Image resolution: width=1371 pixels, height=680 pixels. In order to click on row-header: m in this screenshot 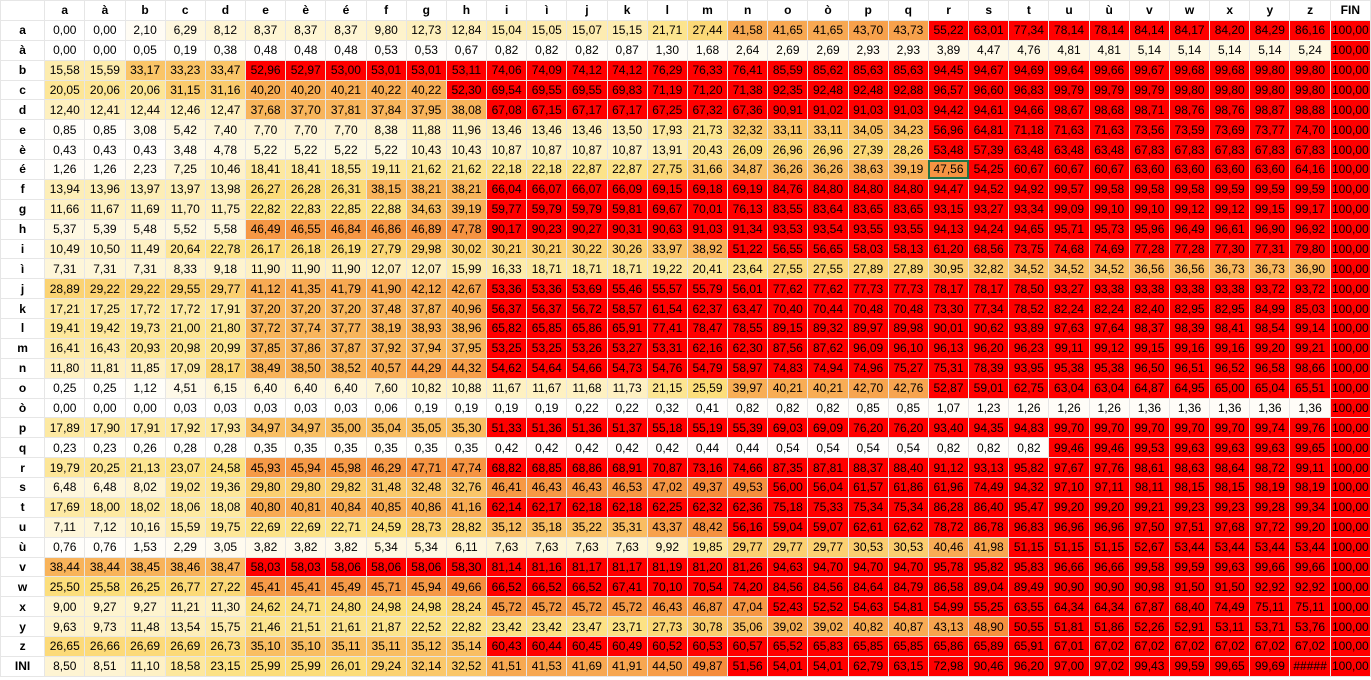, I will do `click(23, 348)`.